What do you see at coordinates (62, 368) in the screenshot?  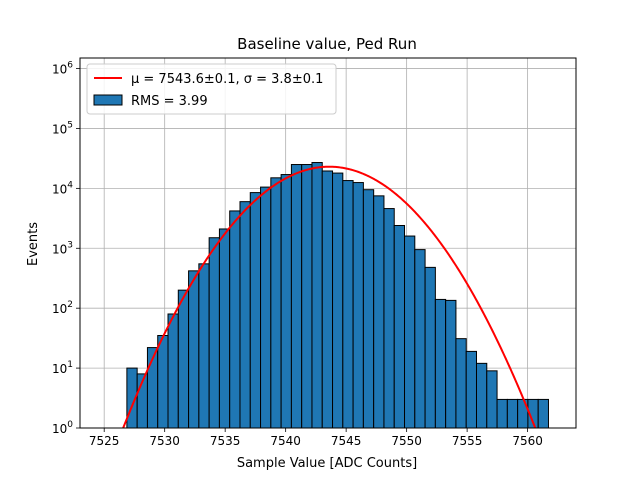 I see `y-tick-label: 10¹` at bounding box center [62, 368].